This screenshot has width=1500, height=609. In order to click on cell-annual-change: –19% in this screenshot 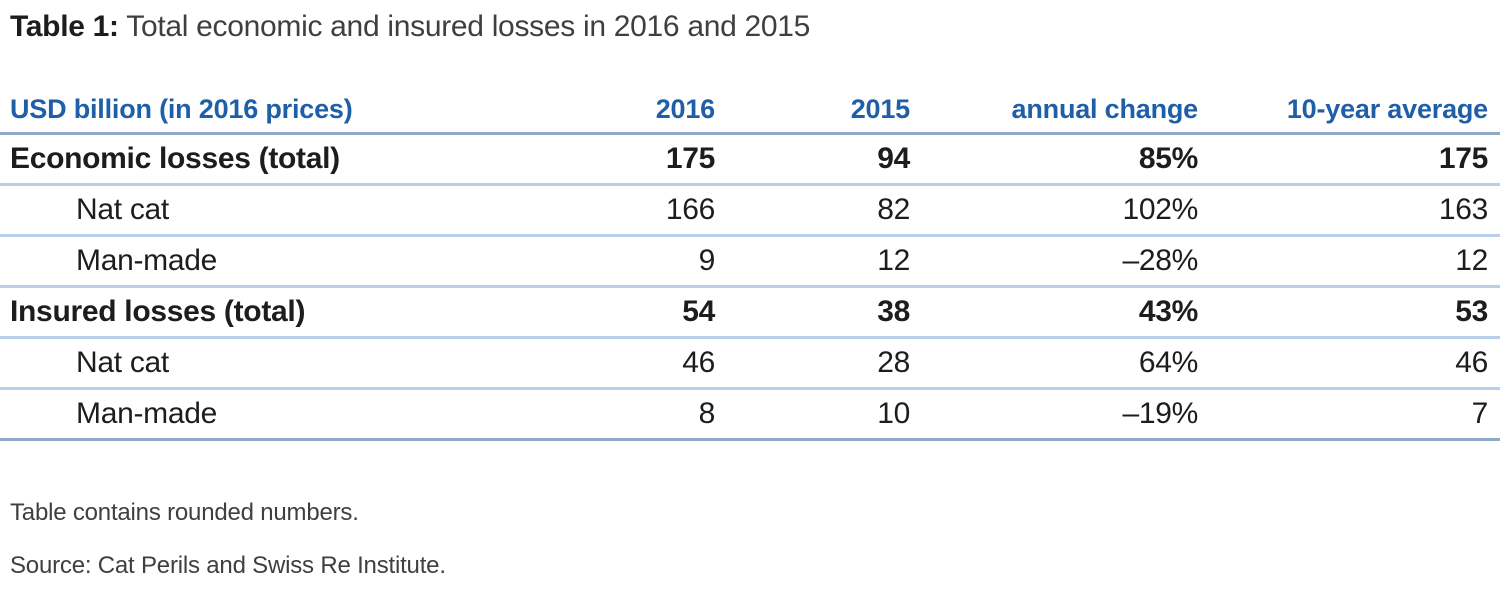, I will do `click(1054, 414)`.